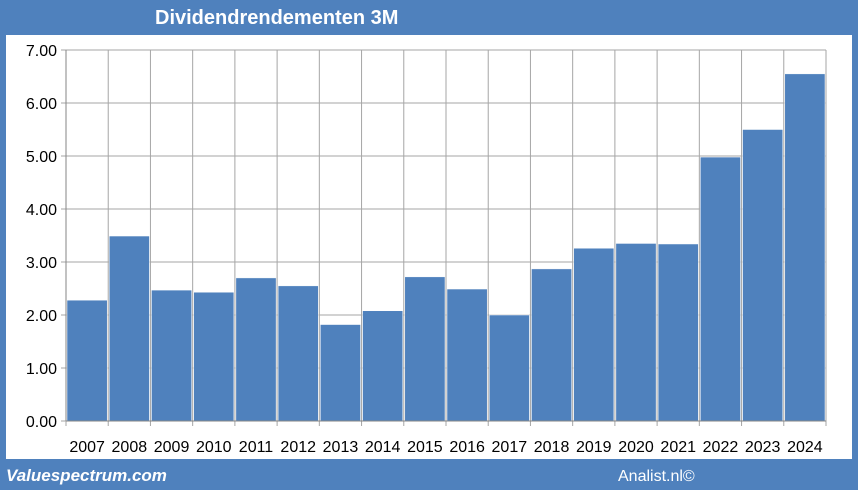 Image resolution: width=858 pixels, height=490 pixels. What do you see at coordinates (277, 18) in the screenshot?
I see `chart-title: Dividendrendementen 3M` at bounding box center [277, 18].